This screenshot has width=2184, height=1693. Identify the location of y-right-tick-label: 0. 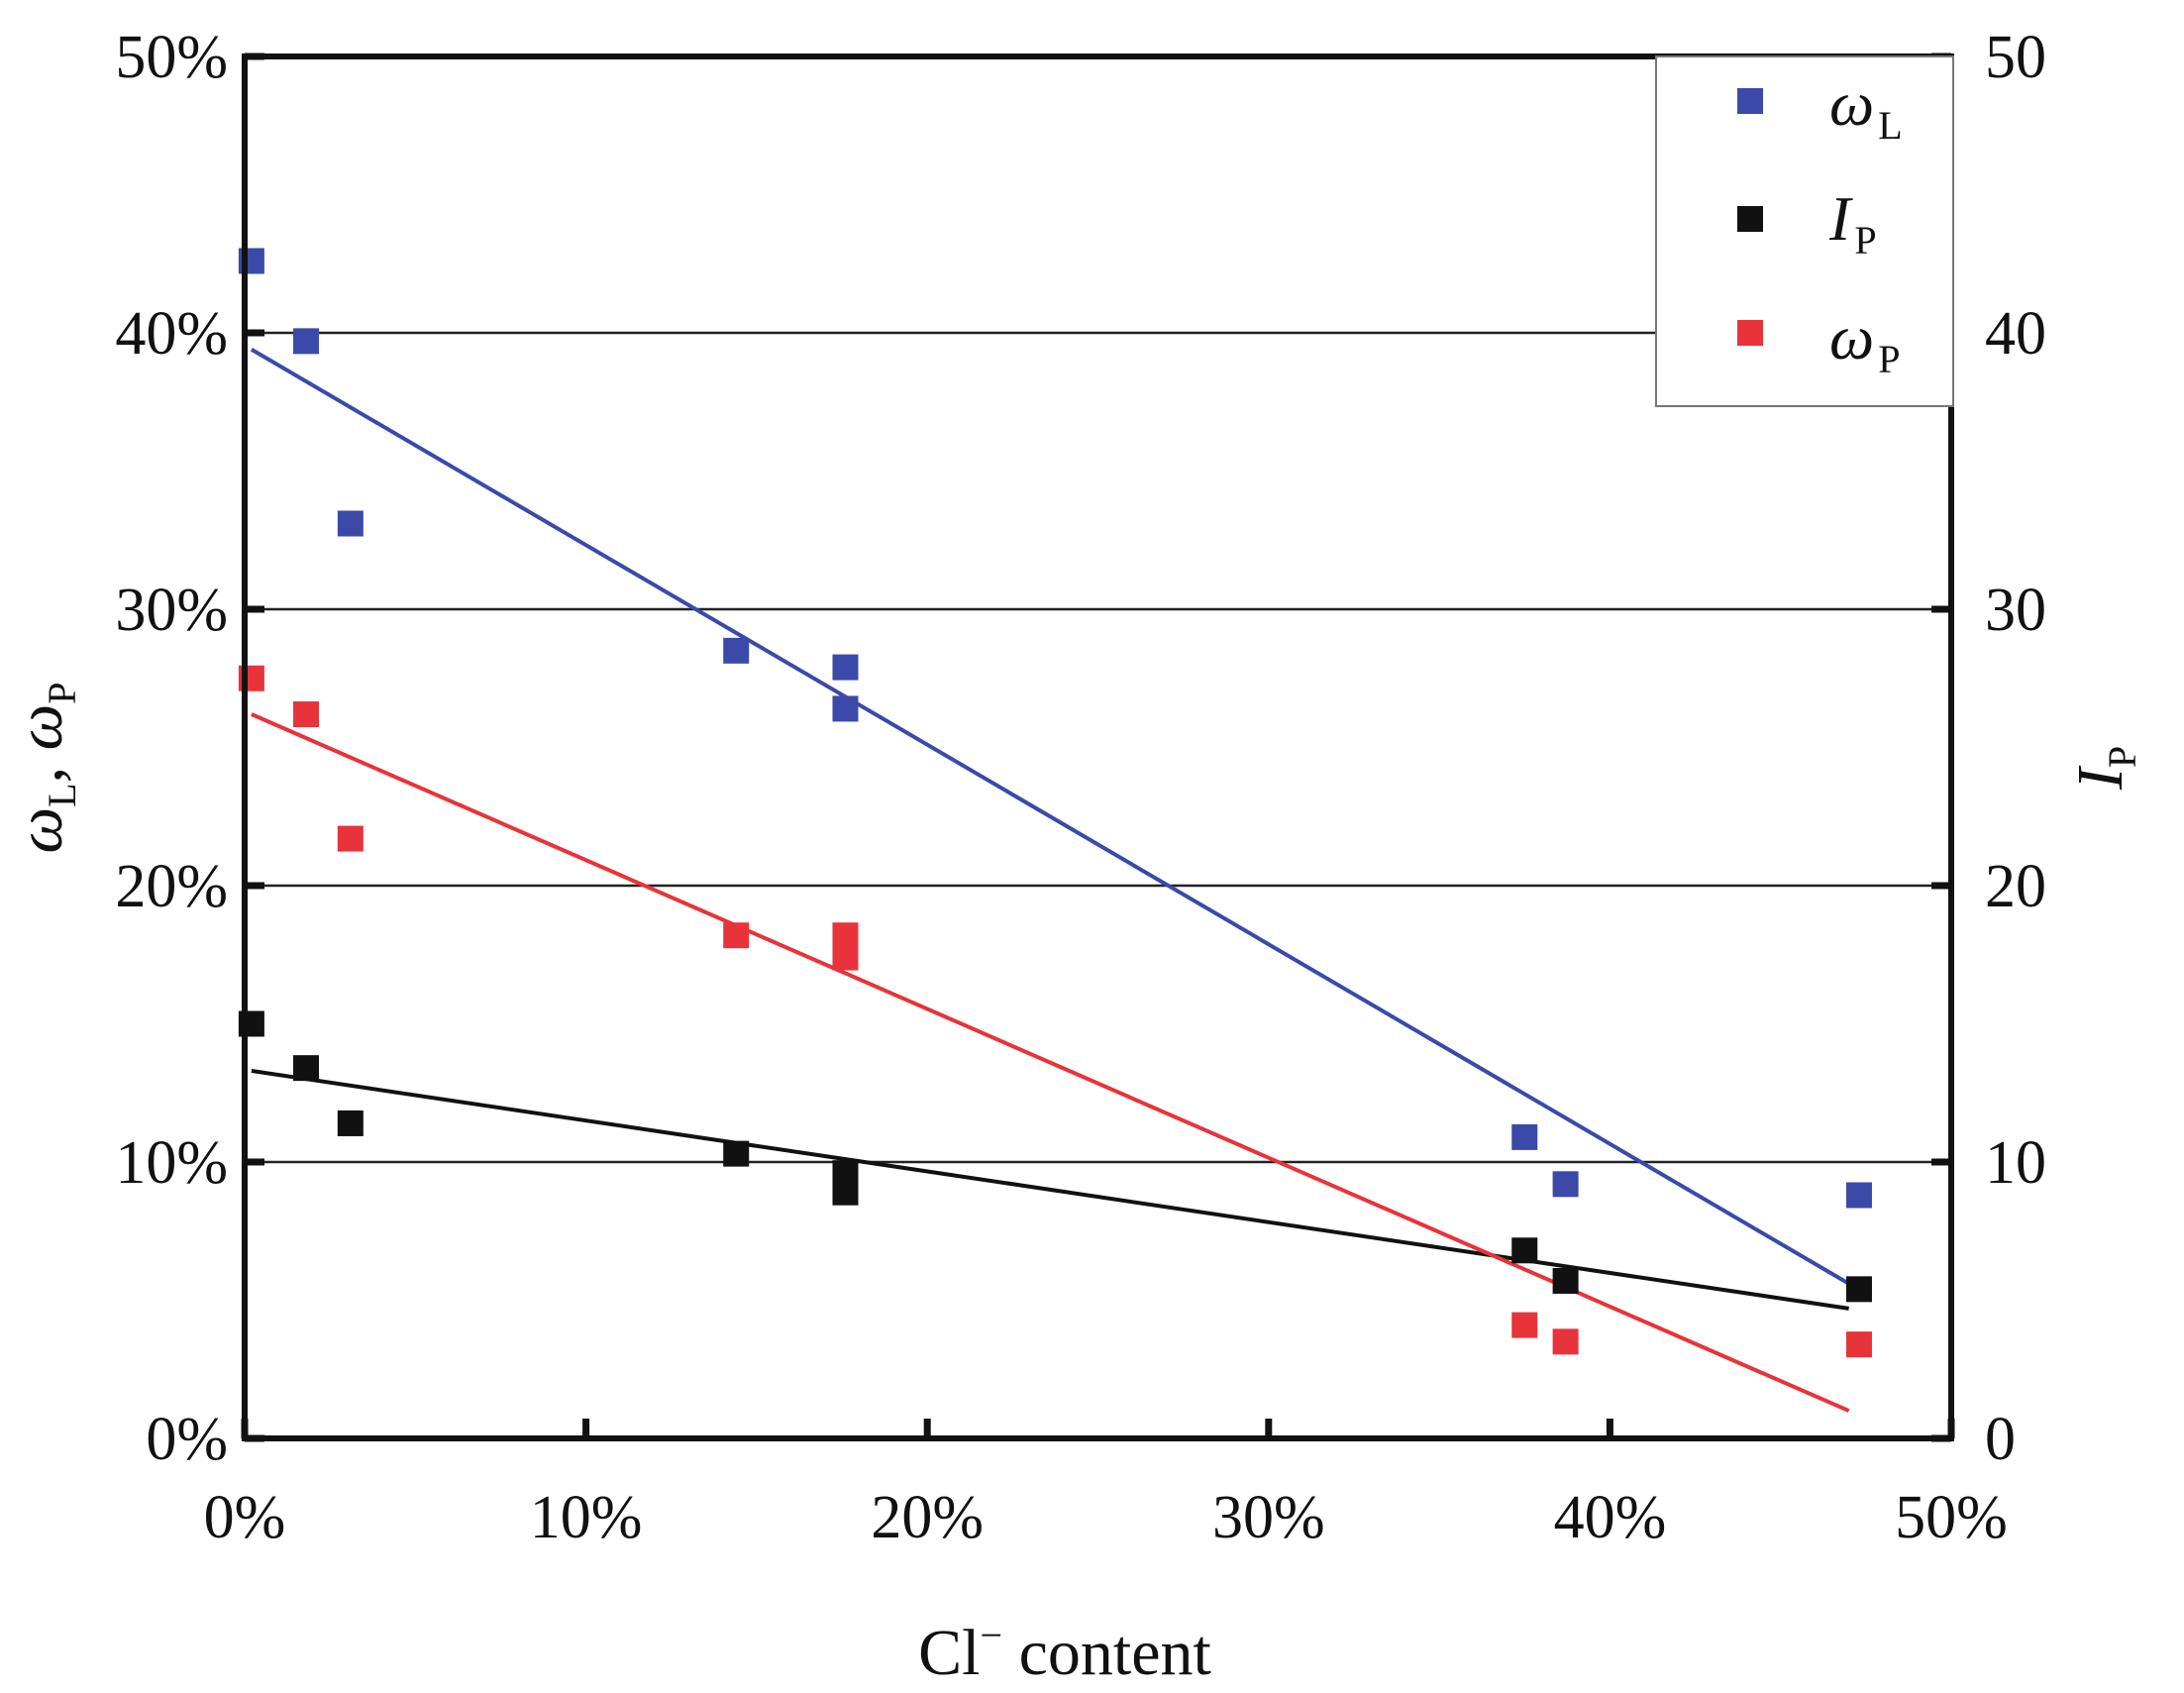
(2000, 1440).